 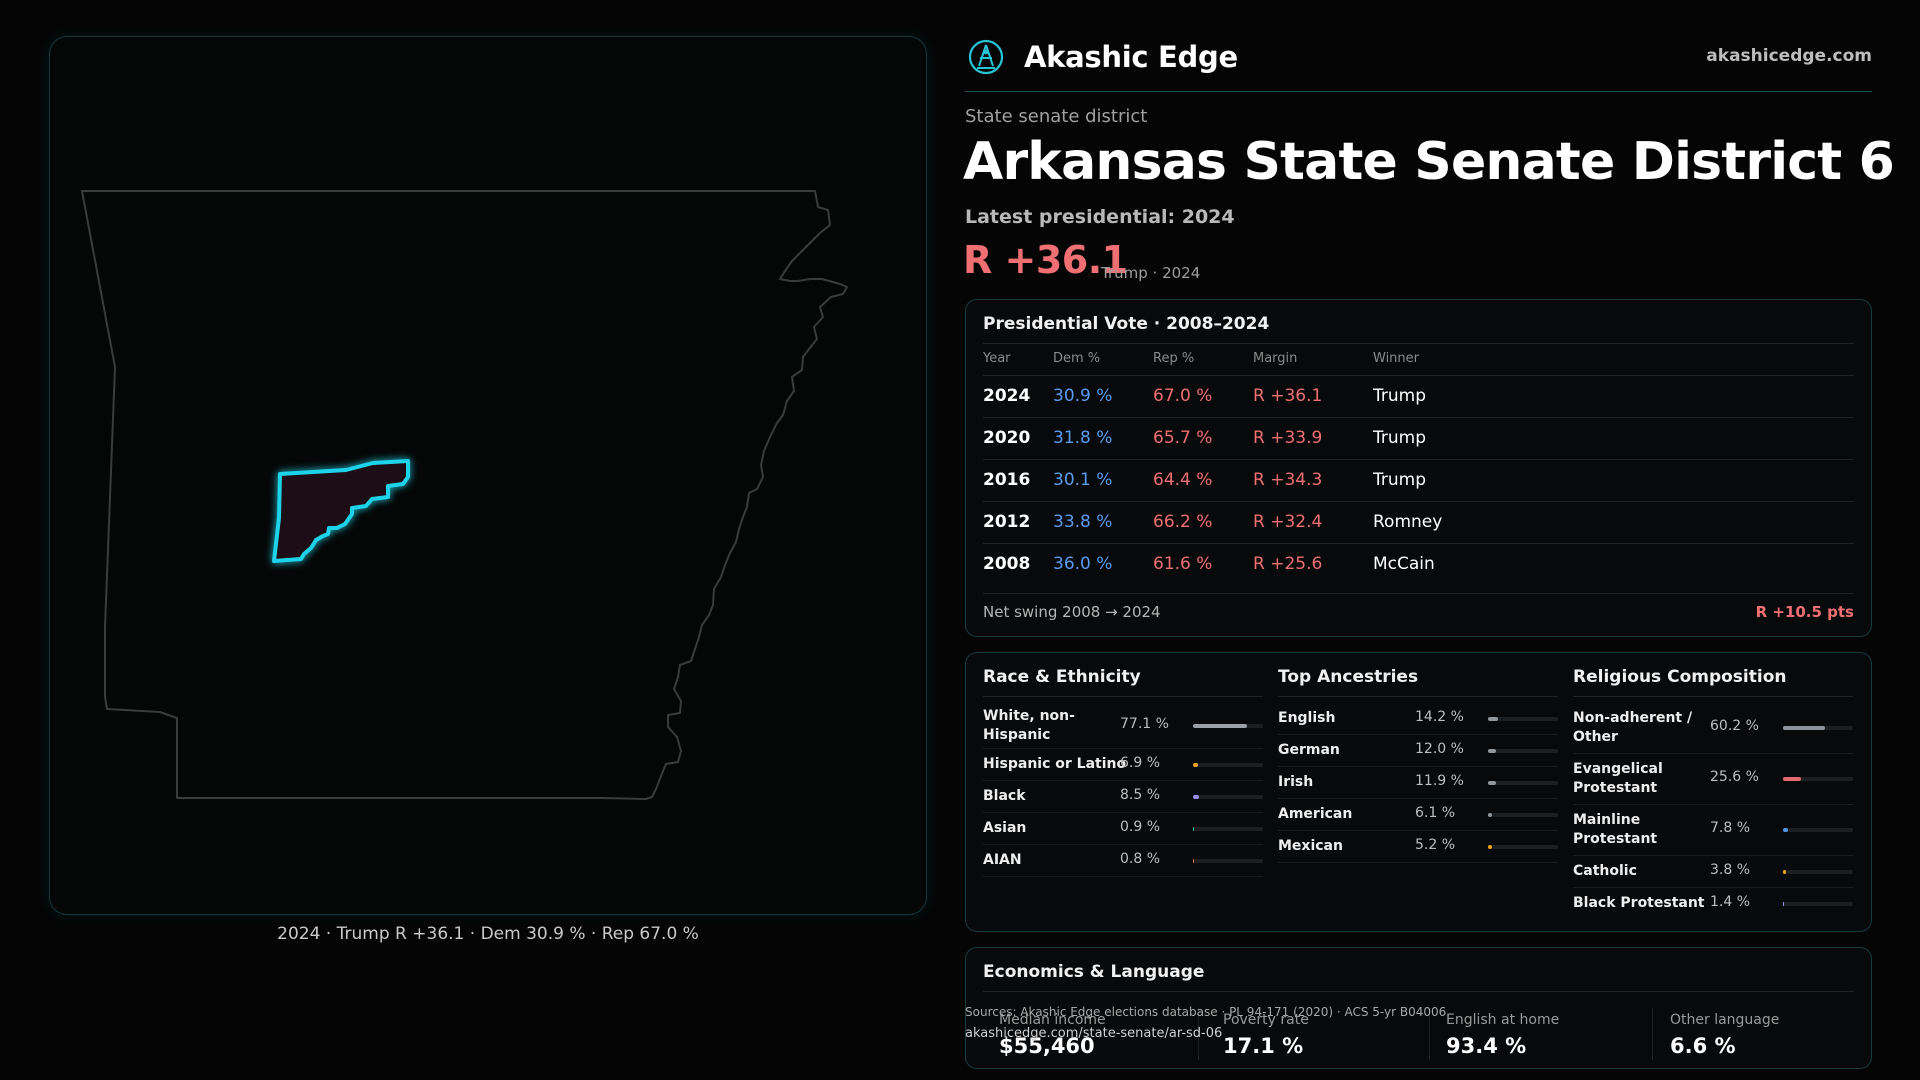 What do you see at coordinates (1083, 522) in the screenshot?
I see `row-dem-pct: 33.8 %` at bounding box center [1083, 522].